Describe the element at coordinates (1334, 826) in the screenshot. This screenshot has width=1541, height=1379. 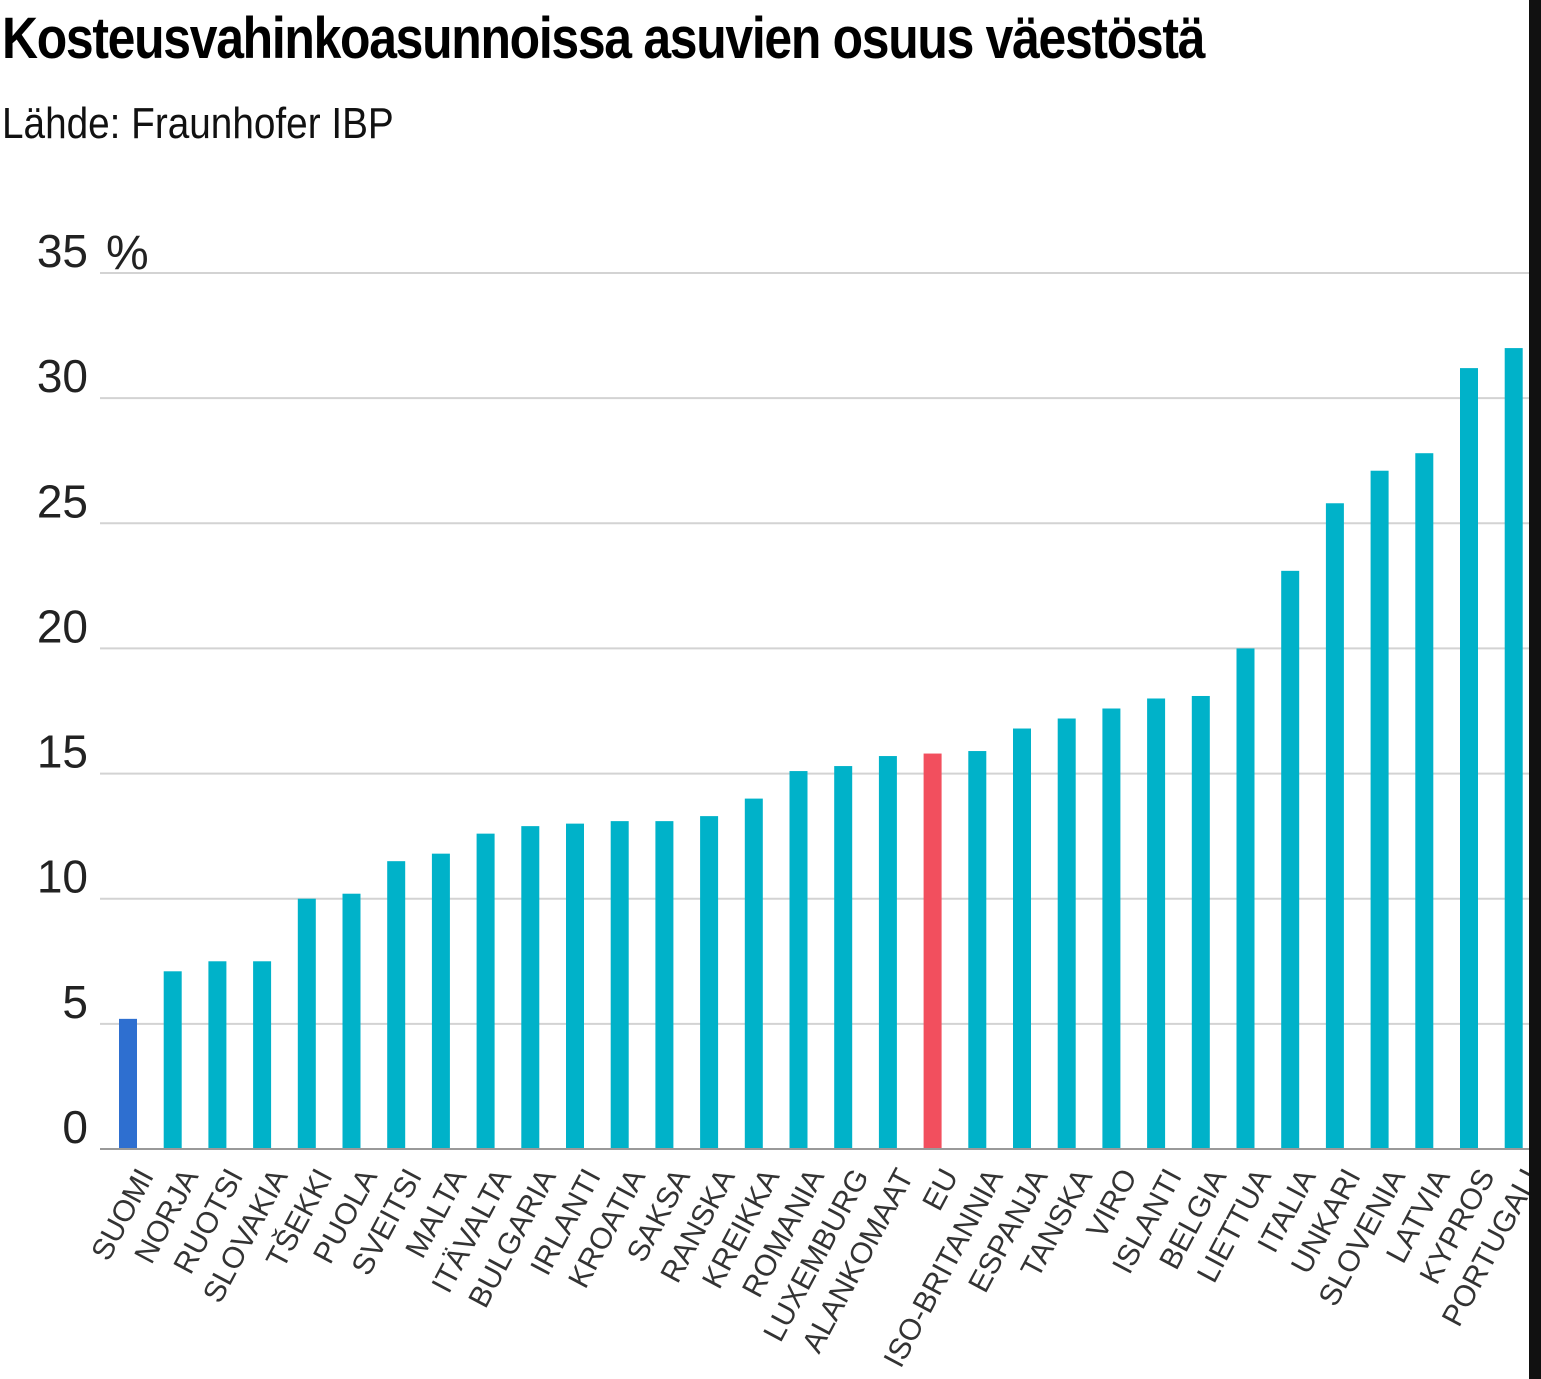
I see `bar-unkari` at that location.